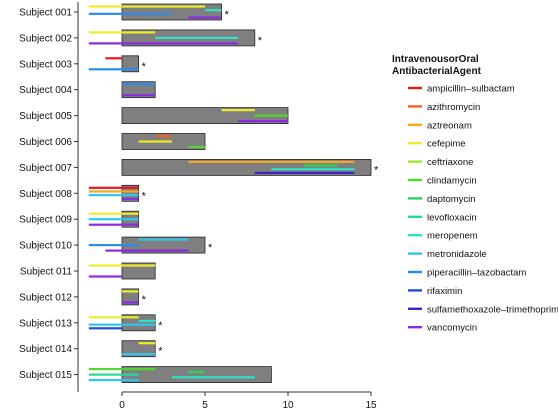 This screenshot has width=558, height=415. I want to click on legend-item: azithromycin, so click(444, 107).